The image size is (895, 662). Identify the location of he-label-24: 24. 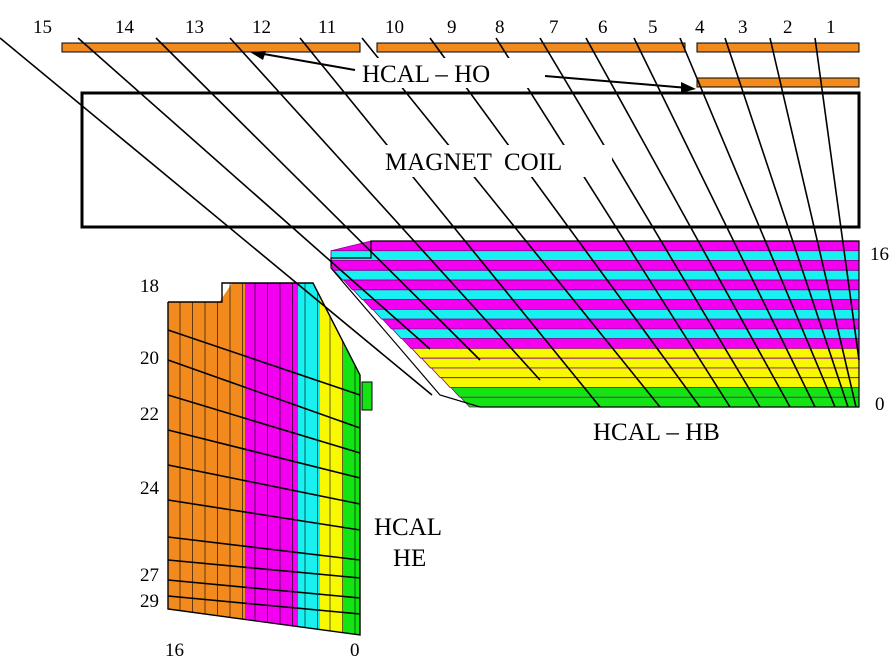
(150, 488).